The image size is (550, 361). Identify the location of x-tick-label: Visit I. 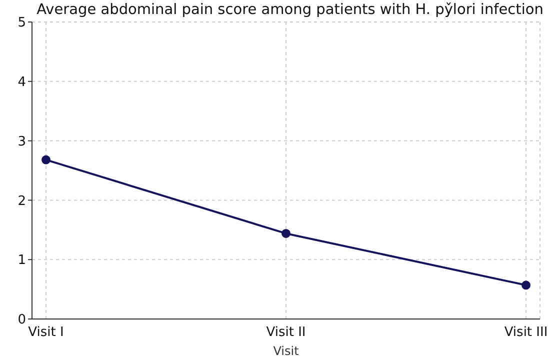
(46, 332).